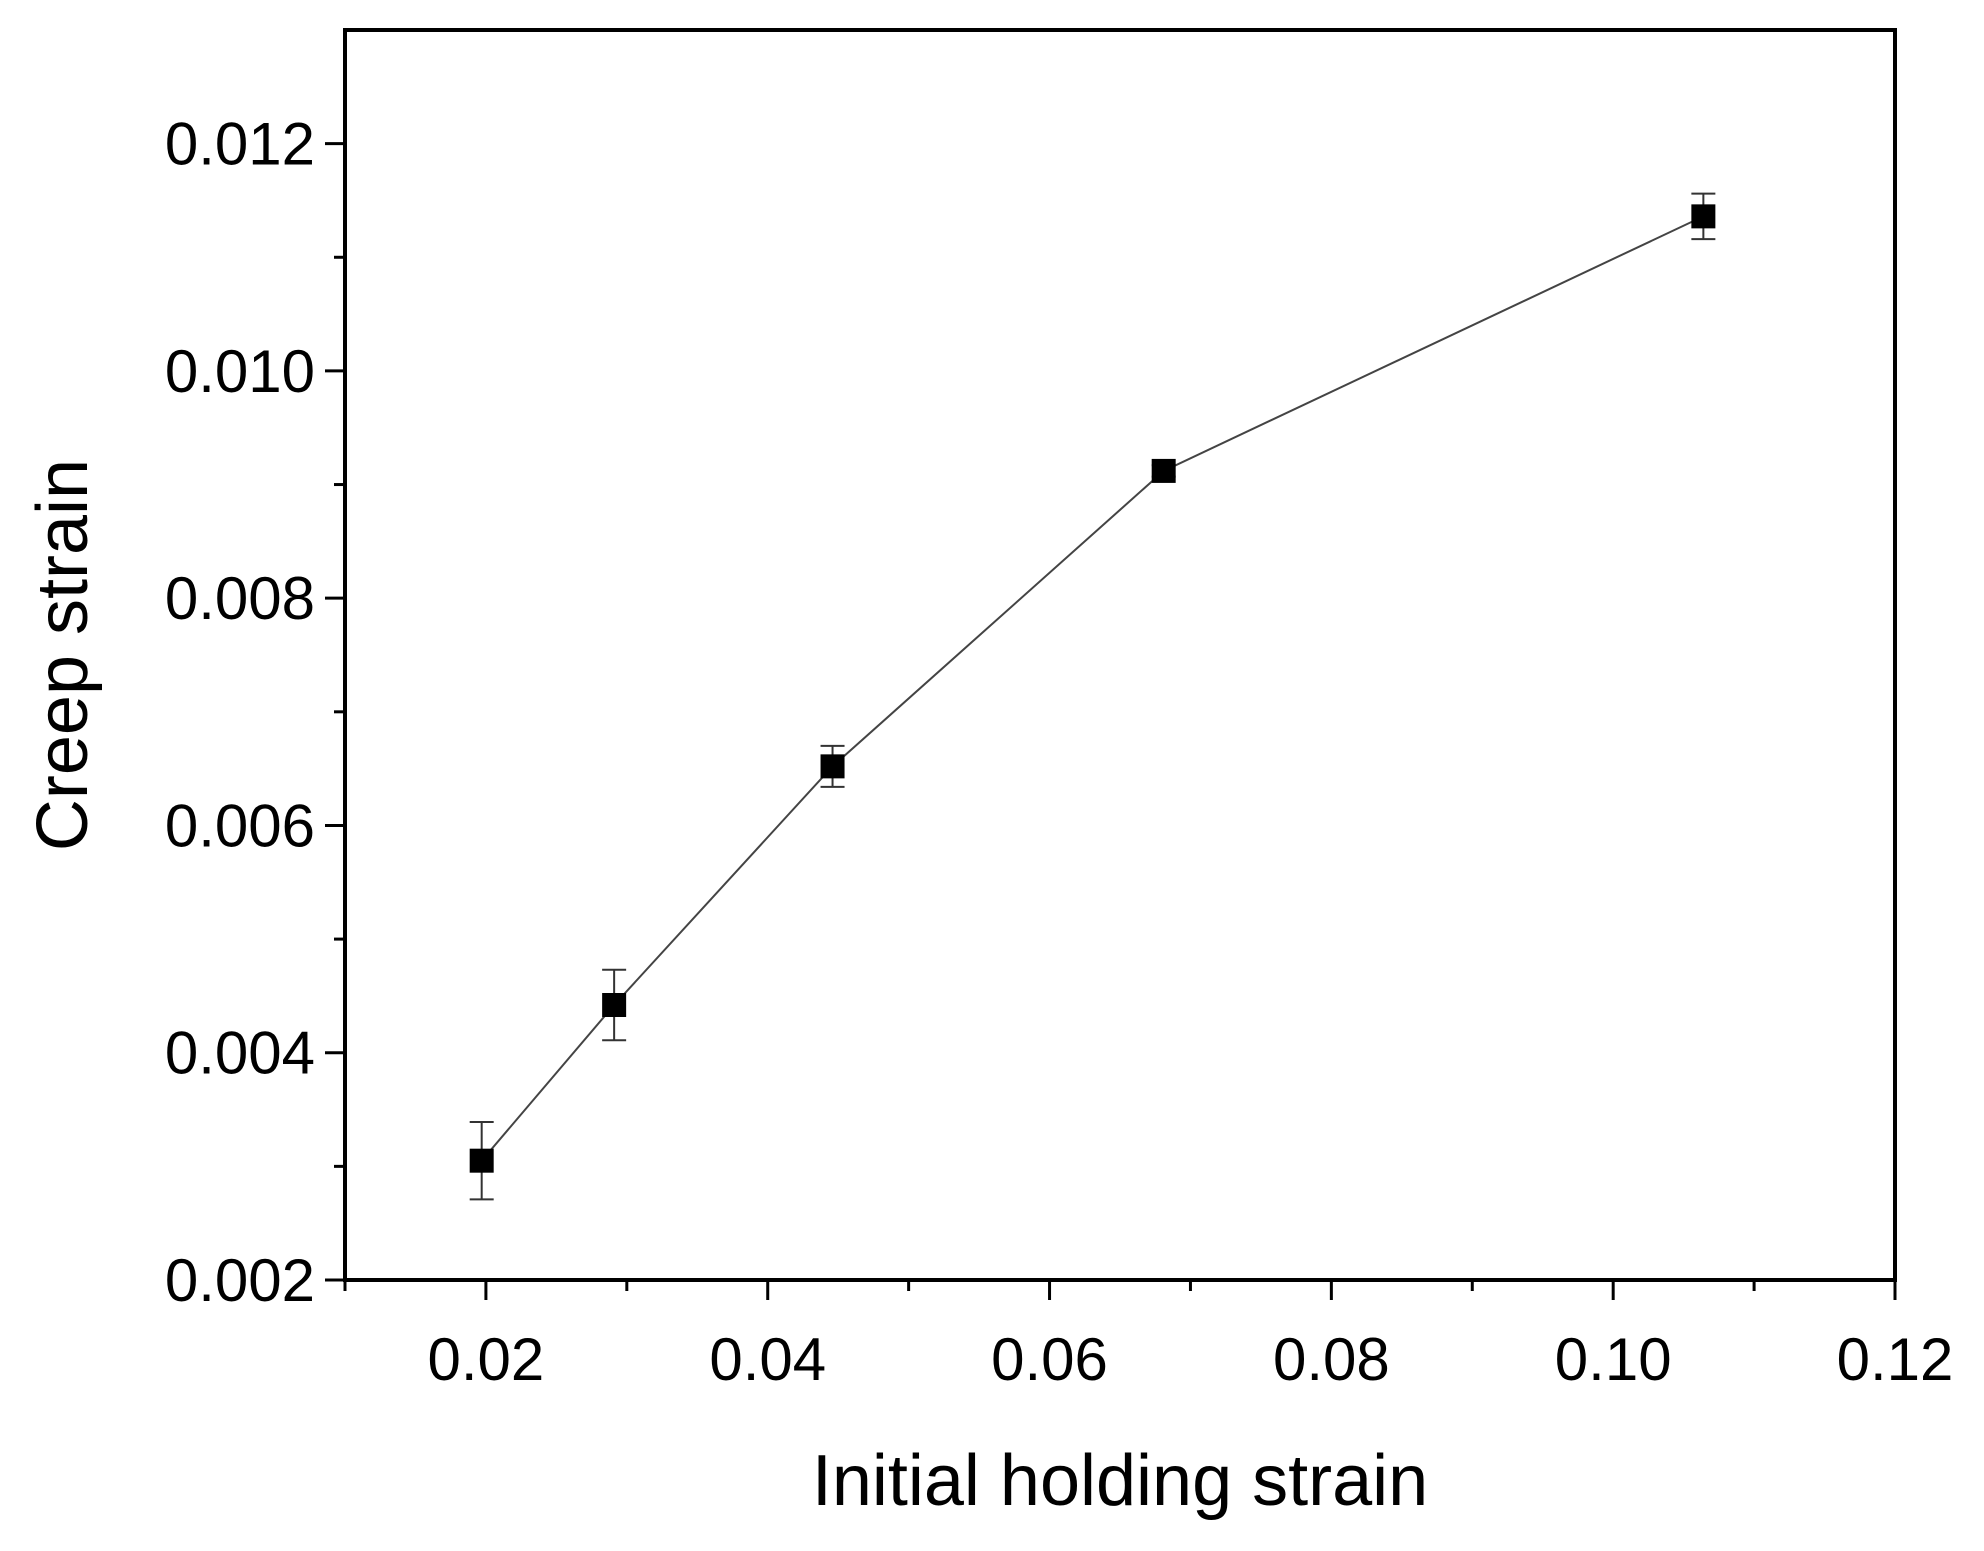  I want to click on x-tick-label: 0.08, so click(1331, 1359).